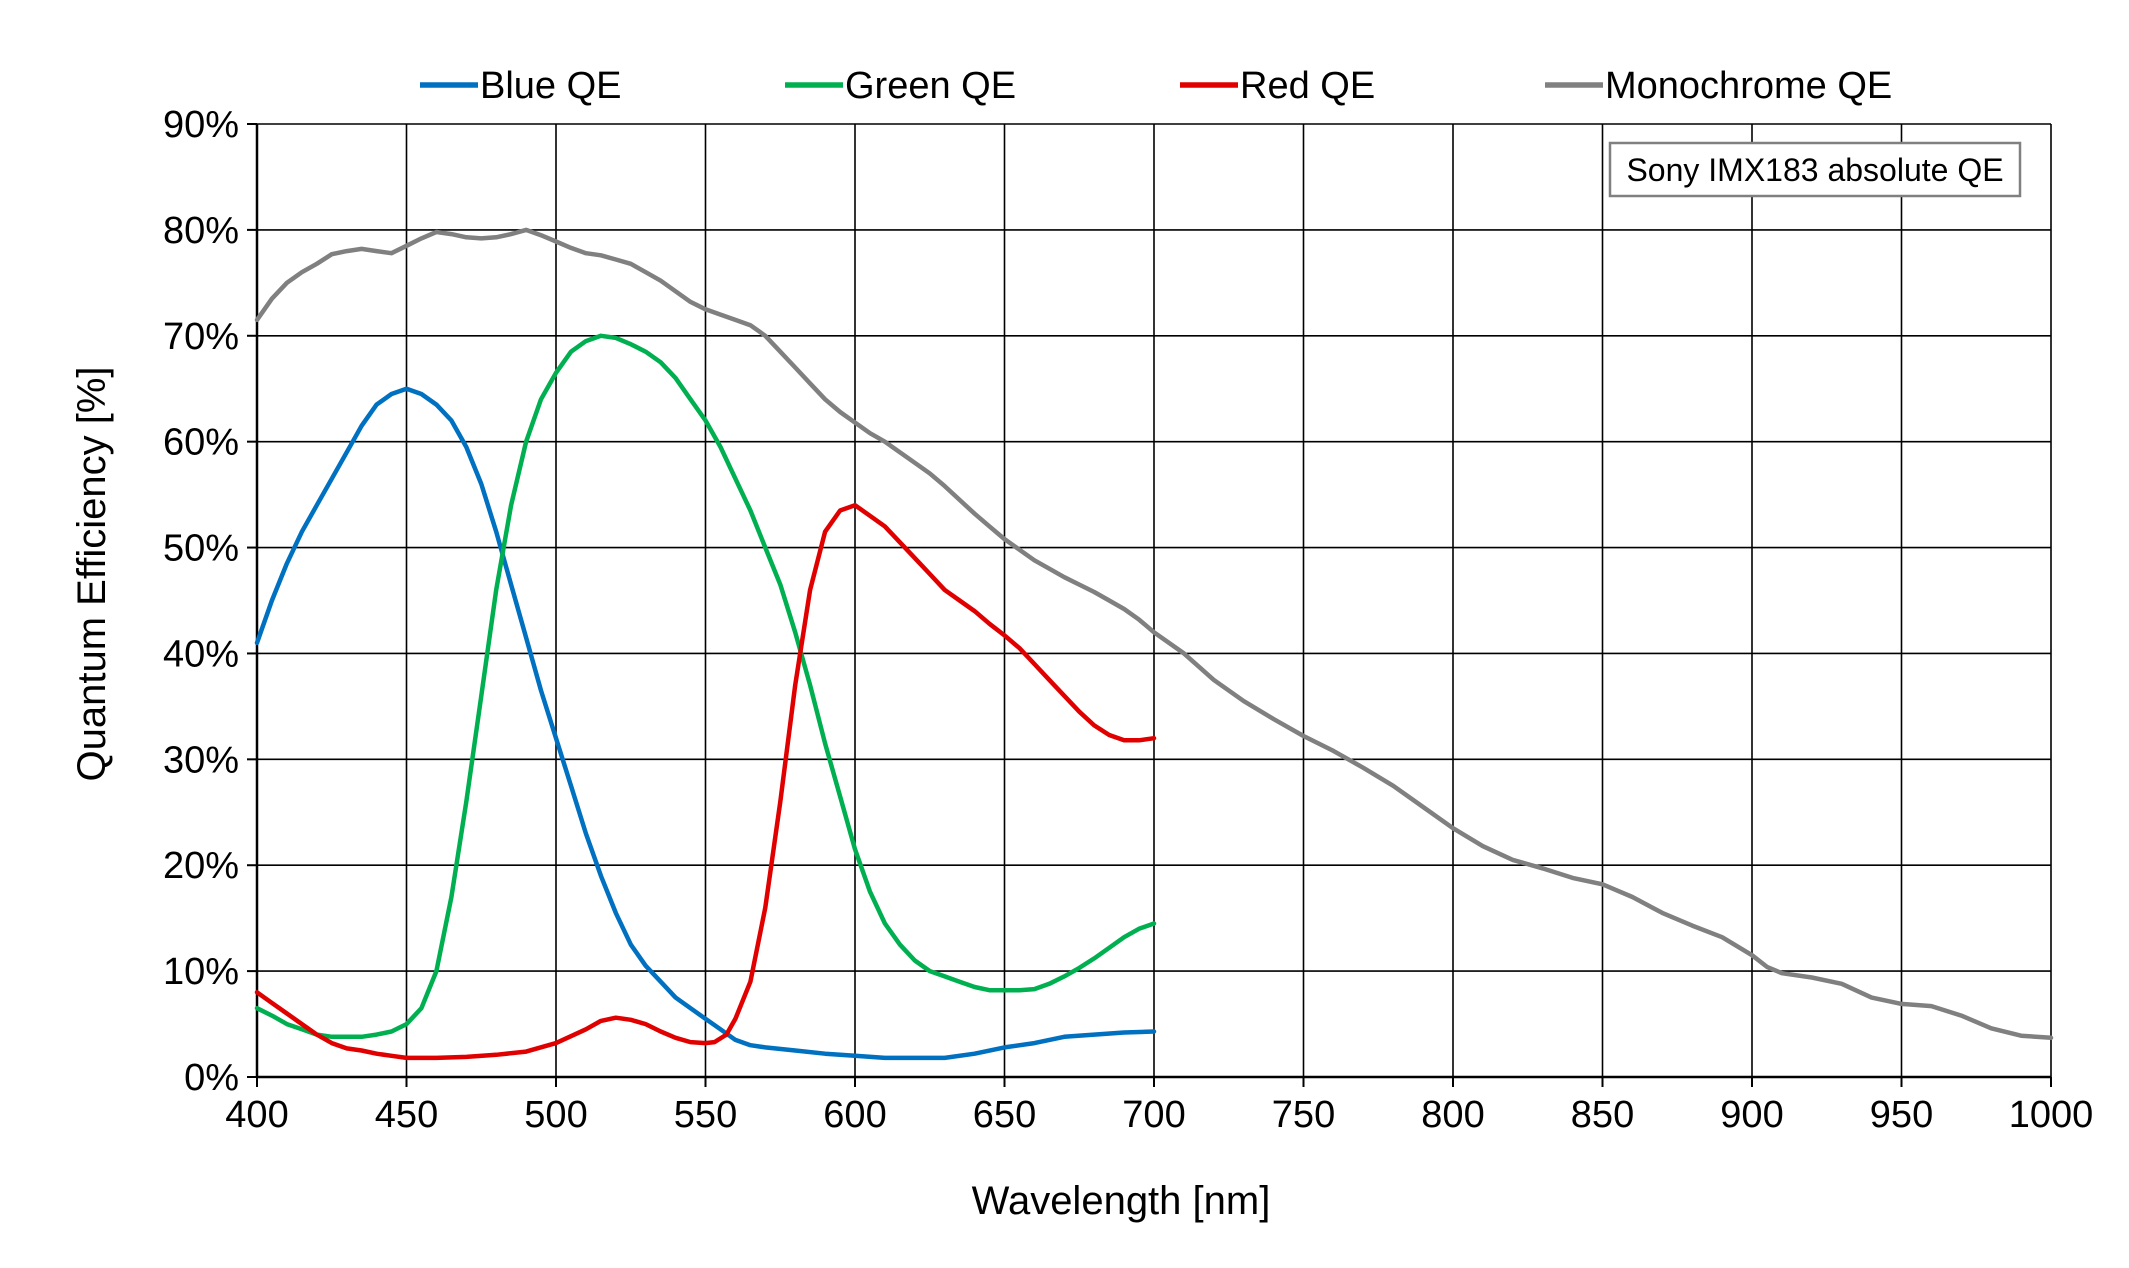  What do you see at coordinates (1748, 86) in the screenshot?
I see `legend-label-monochrome-qe: Monochrome QE` at bounding box center [1748, 86].